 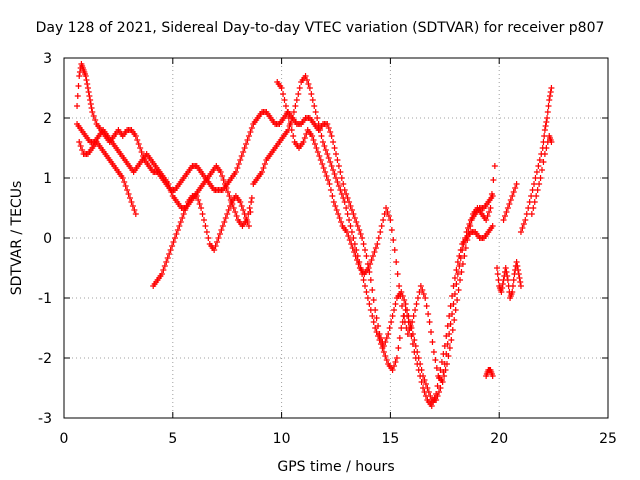 What do you see at coordinates (172, 439) in the screenshot?
I see `x-tick-label: 5` at bounding box center [172, 439].